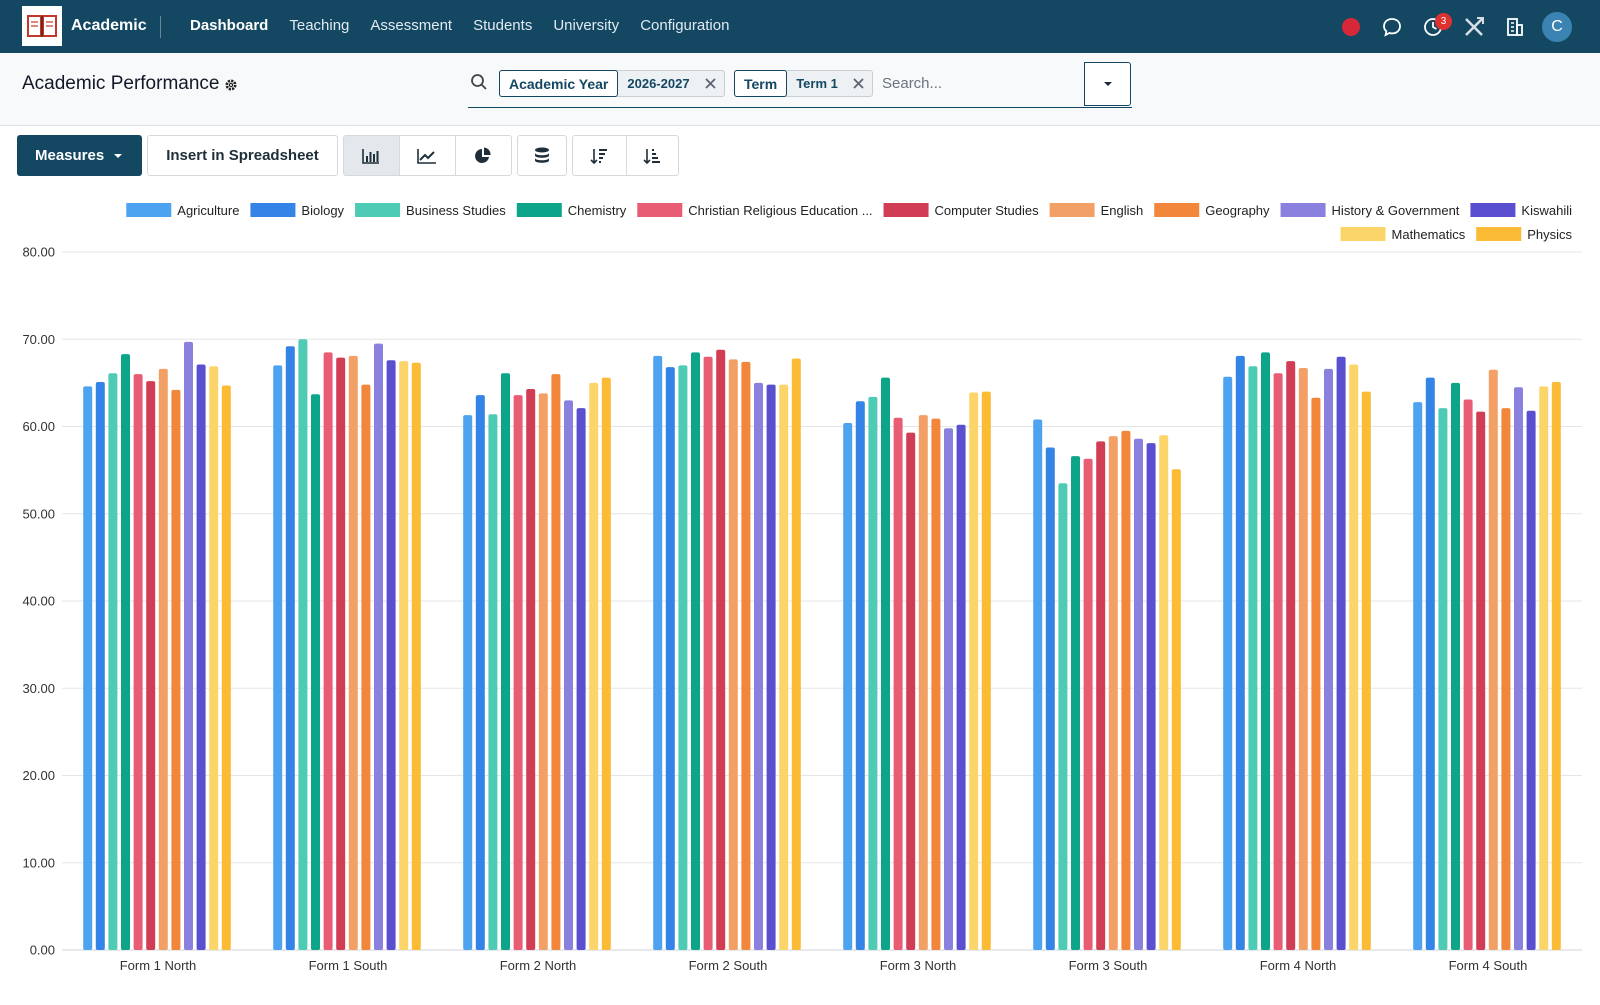  I want to click on sort-ascending-button, so click(652, 155).